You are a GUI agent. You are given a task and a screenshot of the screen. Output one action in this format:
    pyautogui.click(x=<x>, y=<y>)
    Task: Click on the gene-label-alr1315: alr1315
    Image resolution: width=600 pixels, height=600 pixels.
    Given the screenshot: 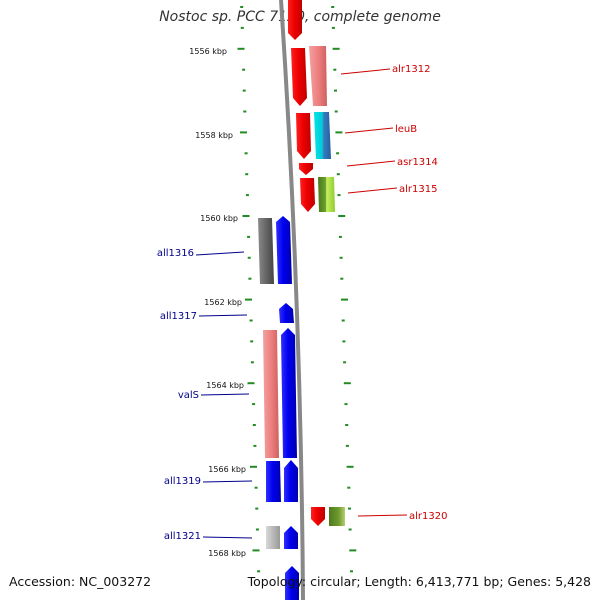 What is the action you would take?
    pyautogui.click(x=418, y=189)
    